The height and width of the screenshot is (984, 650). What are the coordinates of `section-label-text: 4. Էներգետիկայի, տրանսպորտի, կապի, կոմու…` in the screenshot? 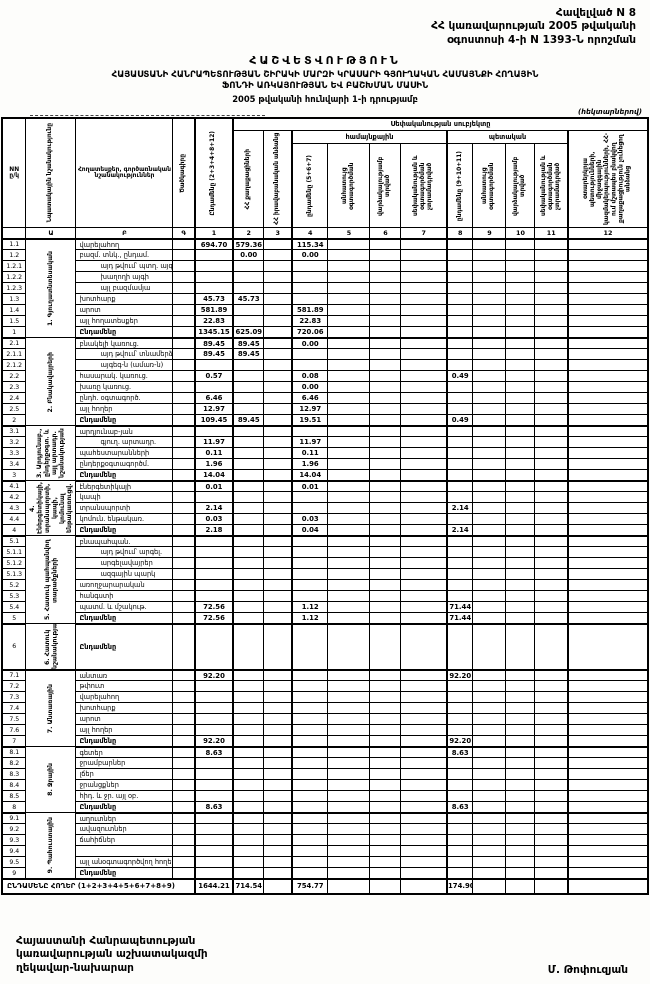 It's located at (50, 507).